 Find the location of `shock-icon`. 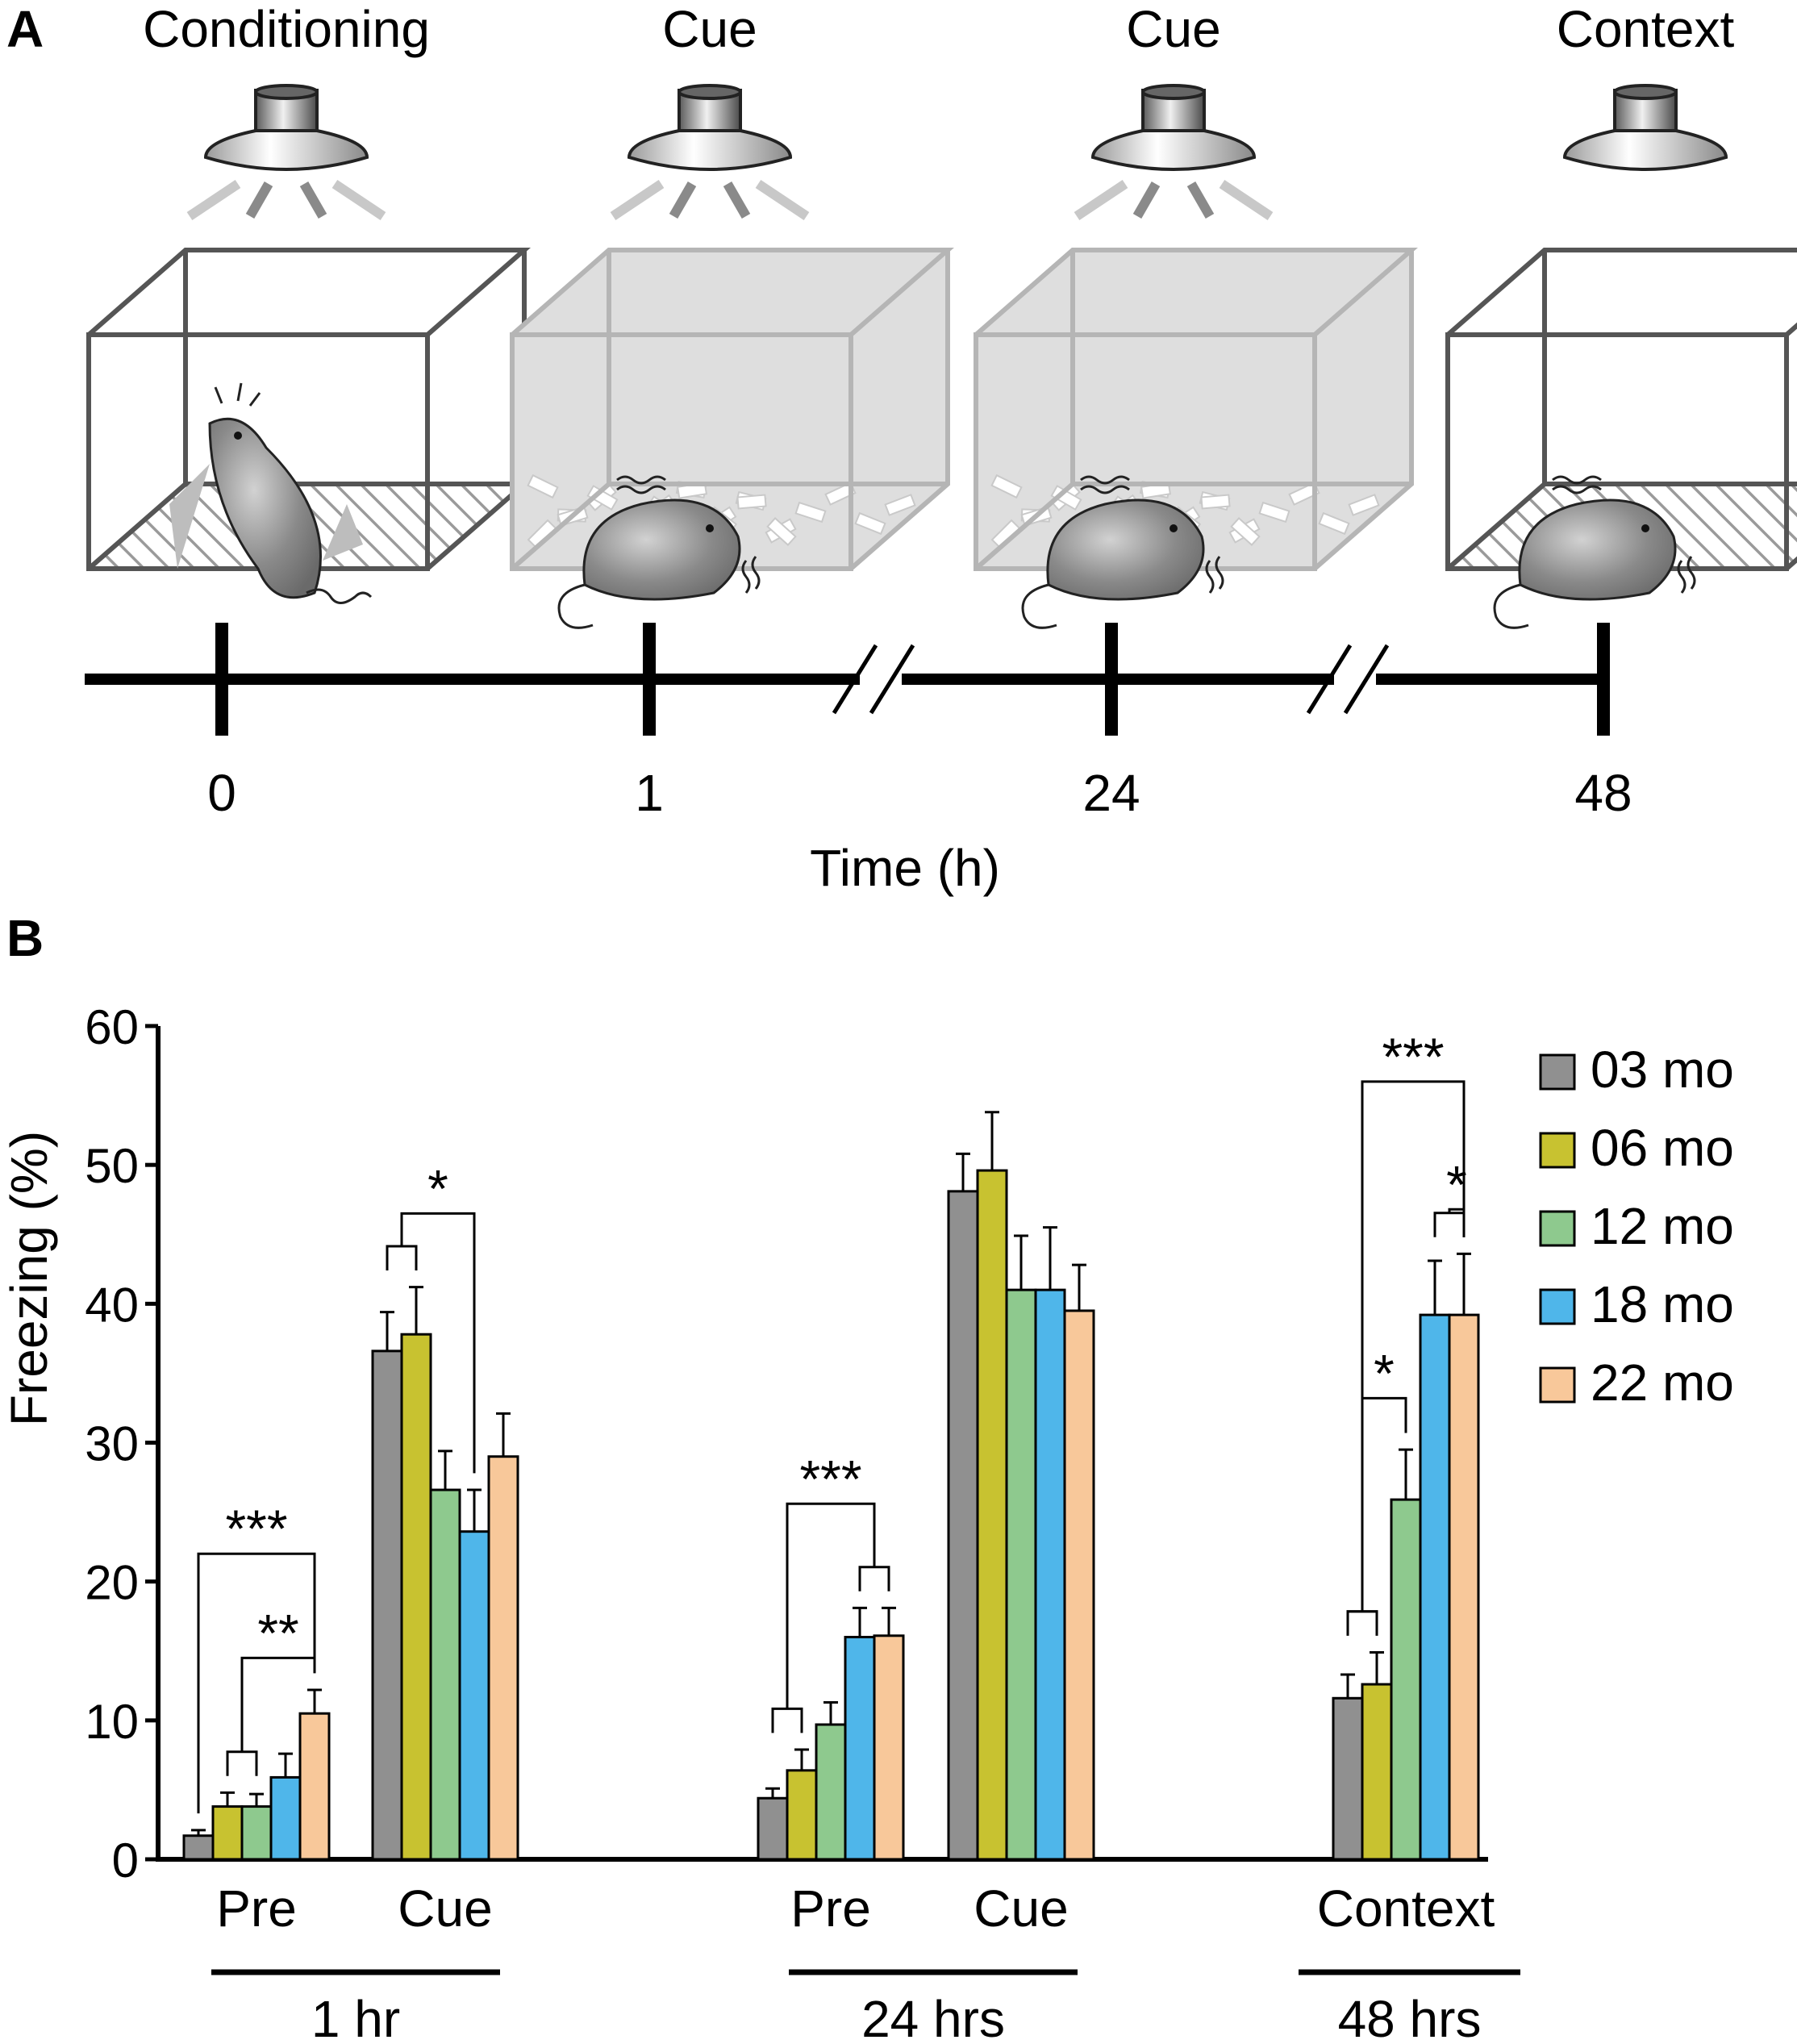

shock-icon is located at coordinates (189, 516).